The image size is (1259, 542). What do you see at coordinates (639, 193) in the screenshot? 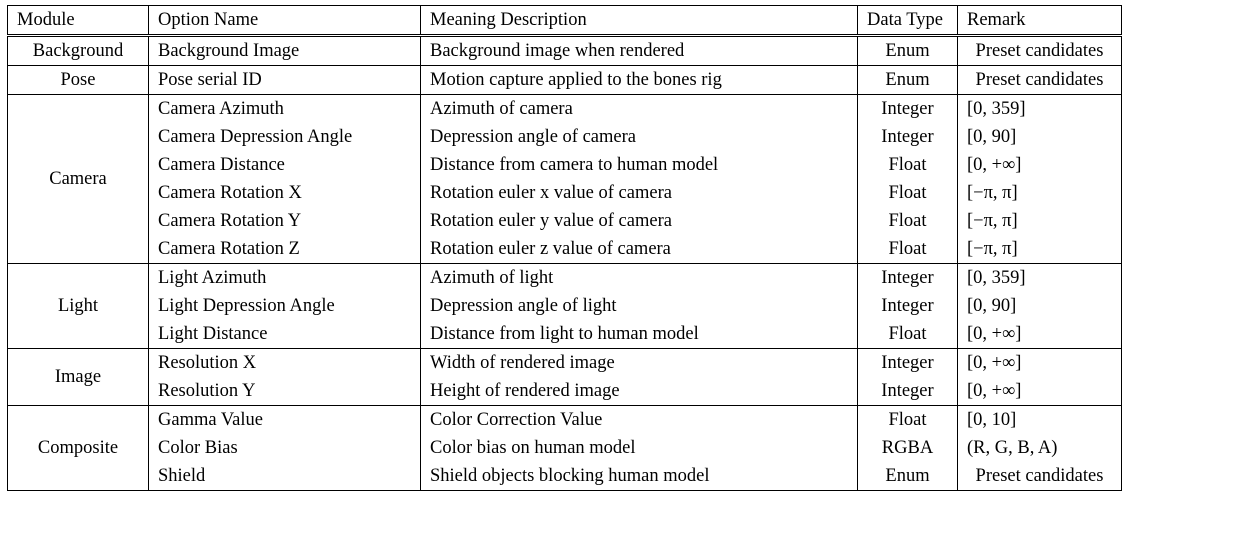
I see `meaning-description-cell: Rotation euler x value of camera` at bounding box center [639, 193].